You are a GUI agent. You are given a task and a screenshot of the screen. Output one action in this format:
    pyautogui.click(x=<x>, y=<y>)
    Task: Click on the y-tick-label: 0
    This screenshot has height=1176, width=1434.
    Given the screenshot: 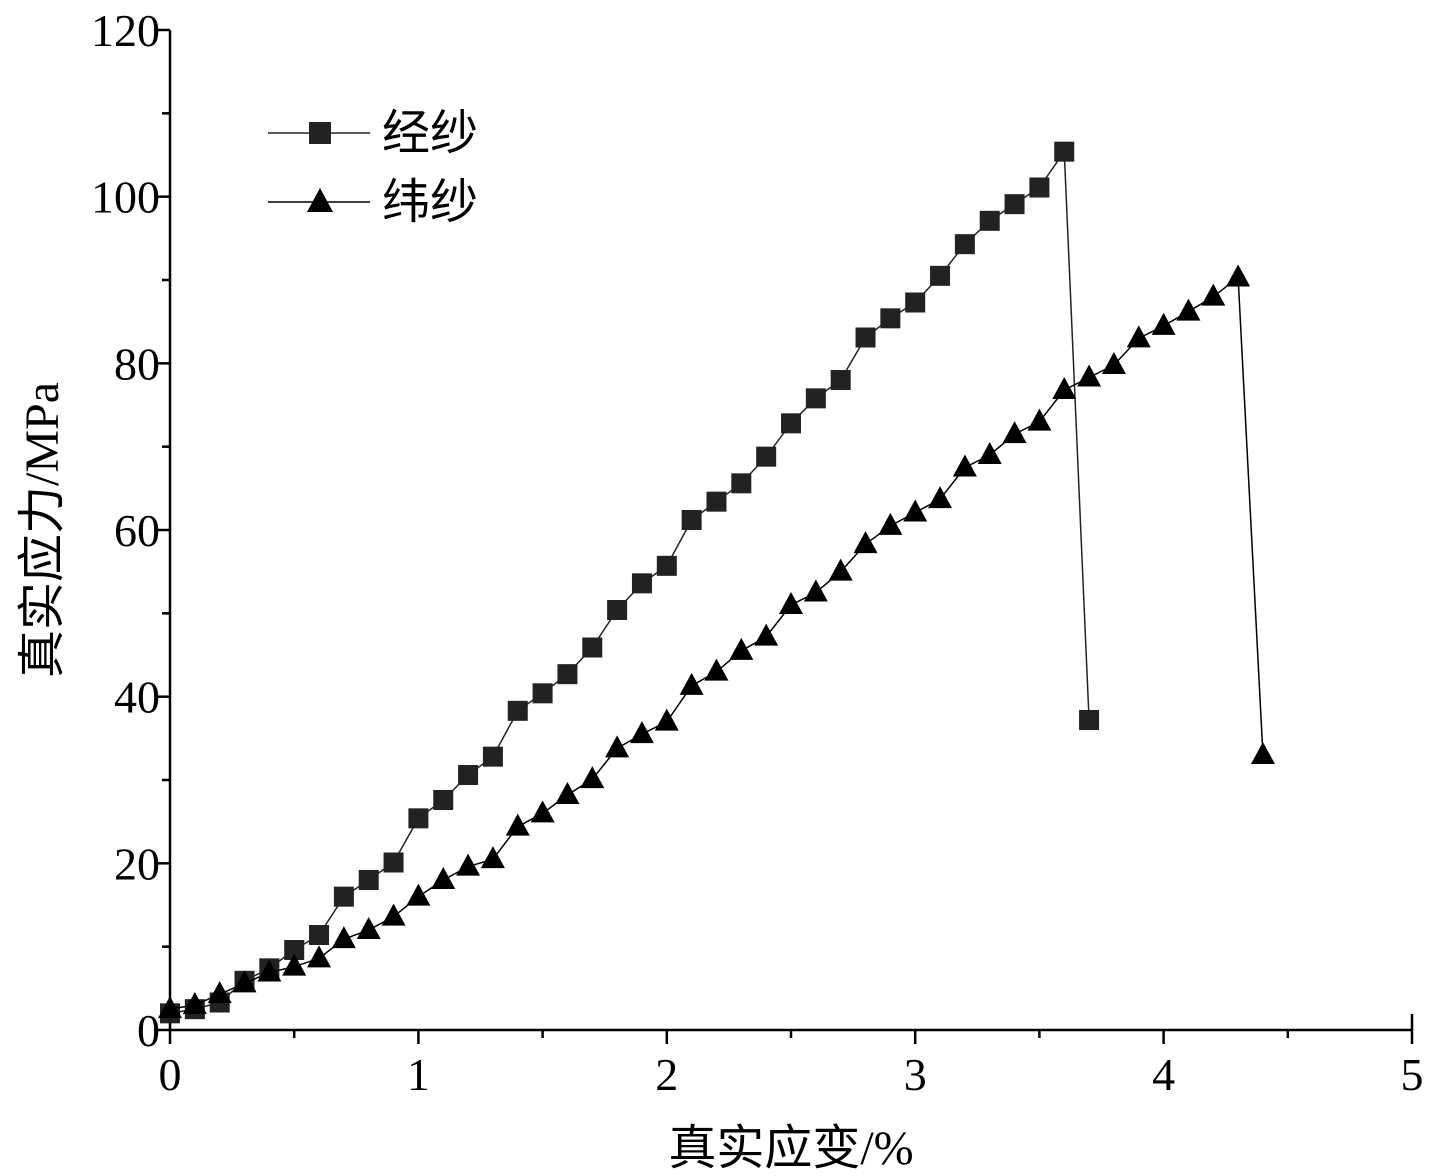 What is the action you would take?
    pyautogui.click(x=148, y=1030)
    